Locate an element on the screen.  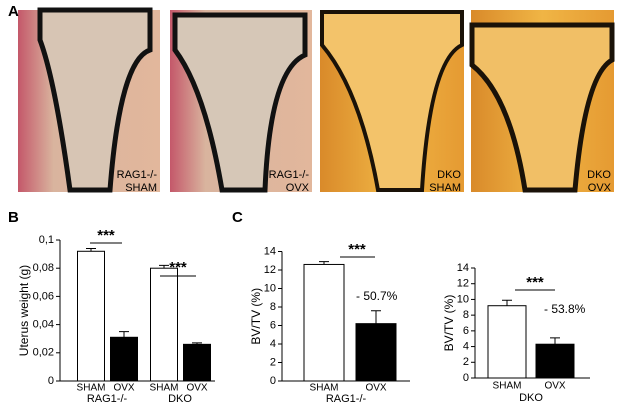
annotation: - 50.7% is located at coordinates (377, 296).